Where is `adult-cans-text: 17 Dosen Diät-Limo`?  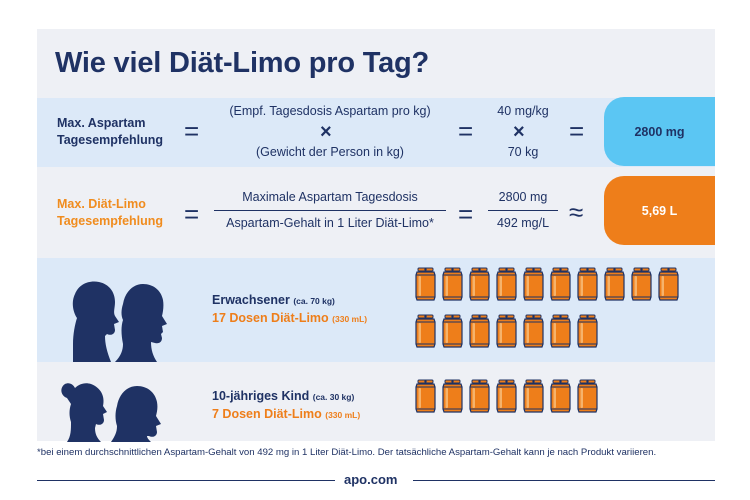 adult-cans-text: 17 Dosen Diät-Limo is located at coordinates (270, 318).